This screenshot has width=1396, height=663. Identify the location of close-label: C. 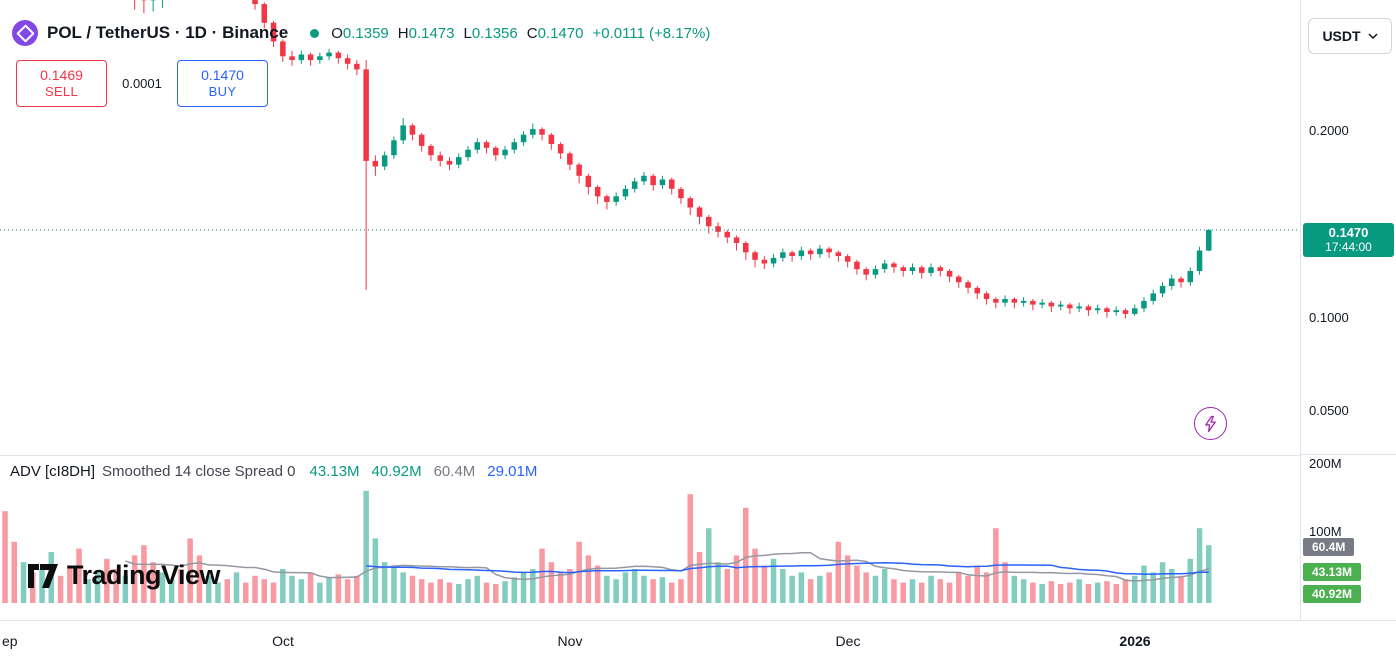
(532, 33).